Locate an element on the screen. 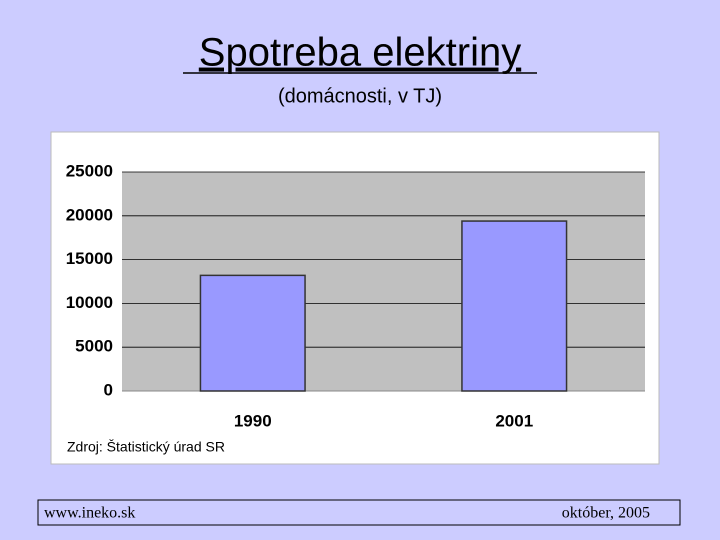 This screenshot has height=540, width=720. y-tick-label: 20000 is located at coordinates (89, 214).